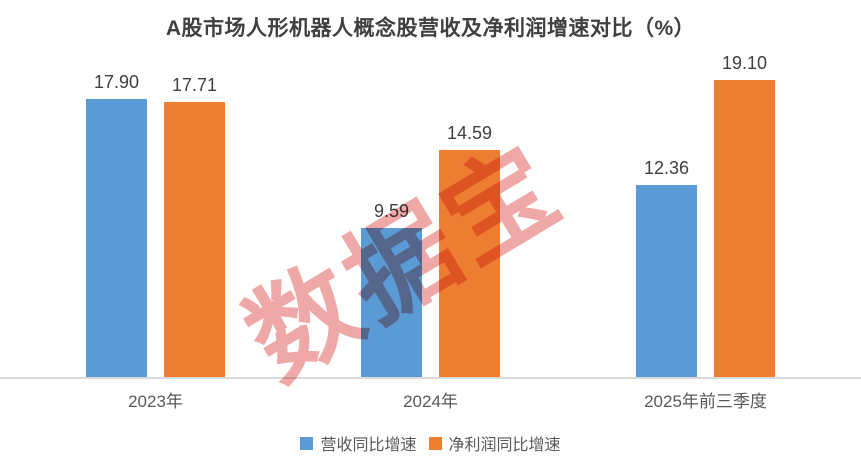  I want to click on bar-value-label: 12.36, so click(666, 168).